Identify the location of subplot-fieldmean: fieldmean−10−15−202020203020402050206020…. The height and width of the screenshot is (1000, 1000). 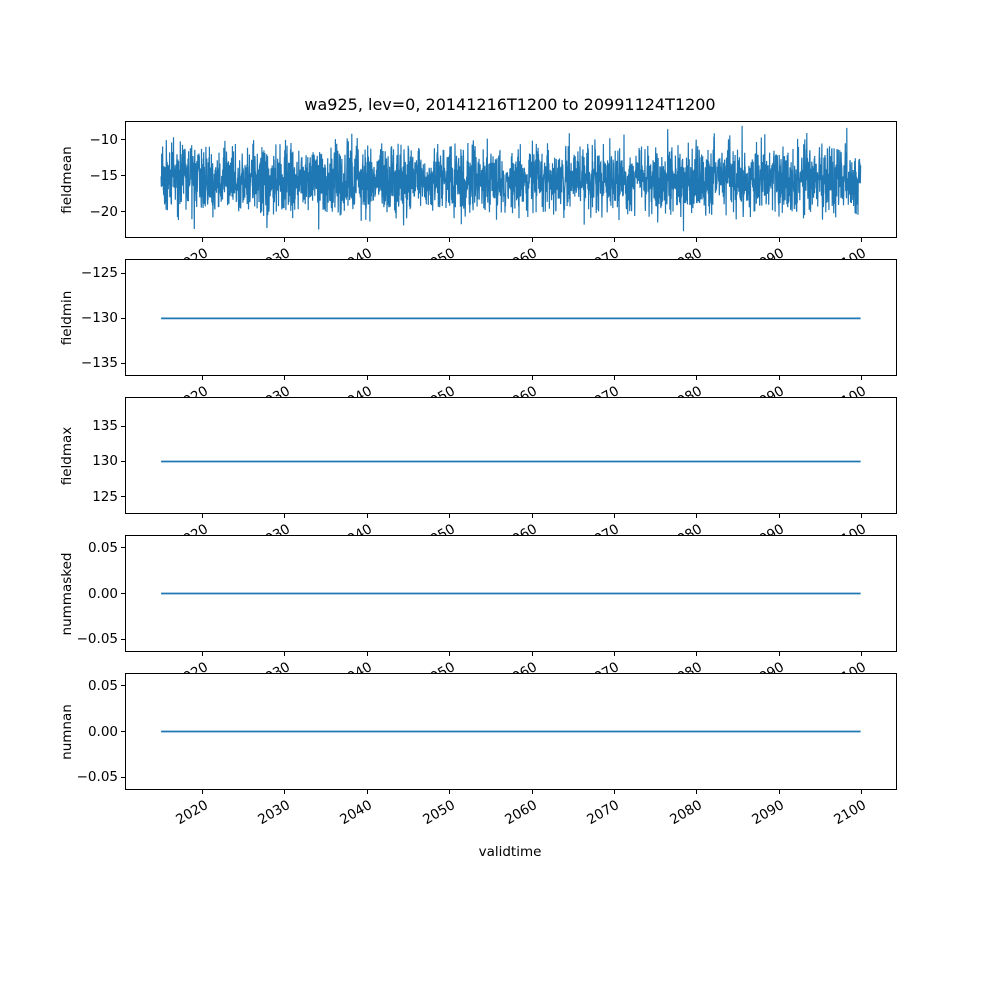
(478, 198).